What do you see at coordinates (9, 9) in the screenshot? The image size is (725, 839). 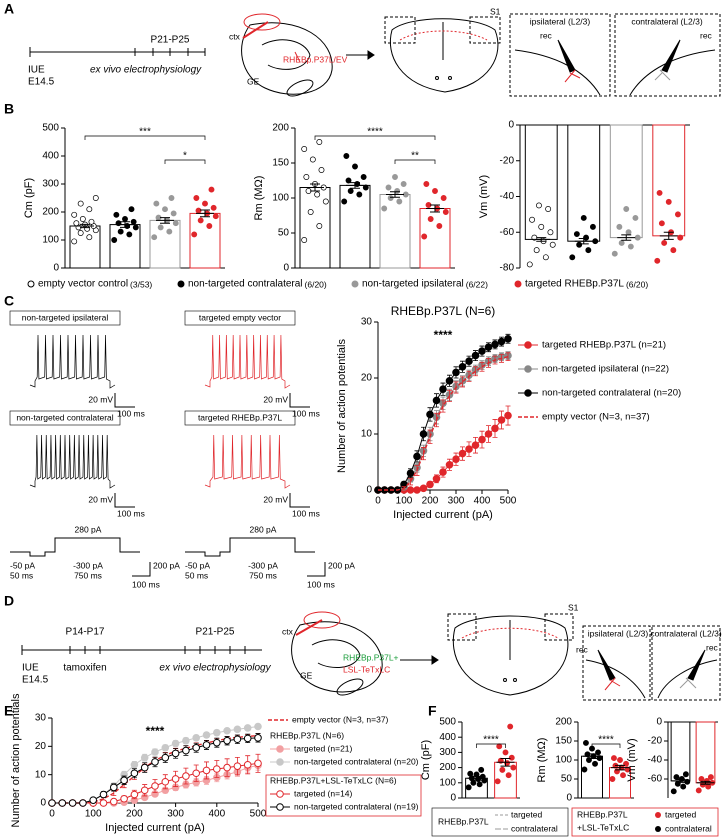 I see `panel-letter: A` at bounding box center [9, 9].